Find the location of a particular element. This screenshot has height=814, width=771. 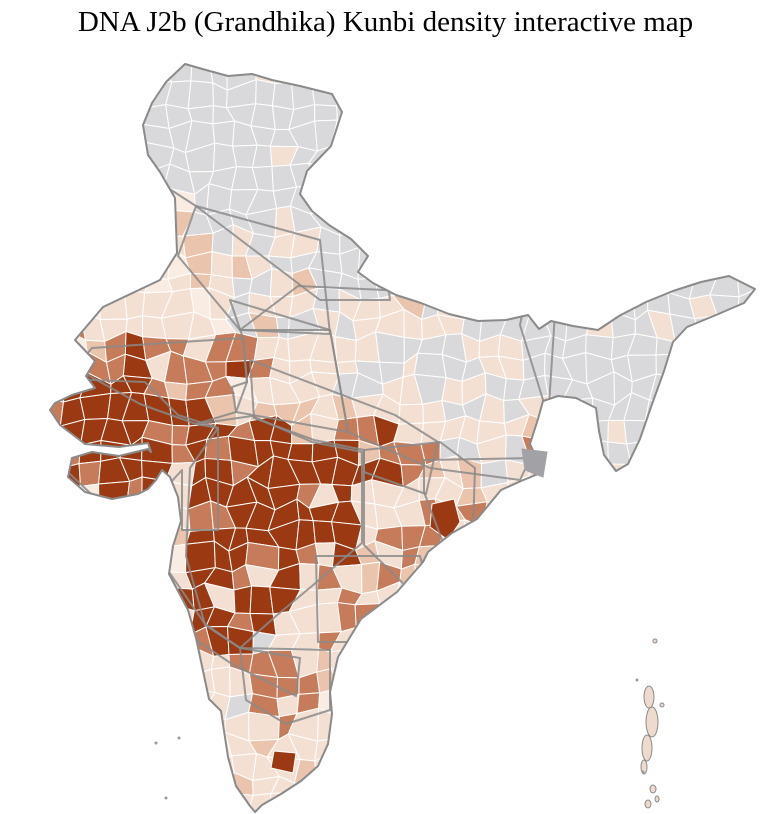

state-border-karnataka-interior is located at coordinates (285, 686).